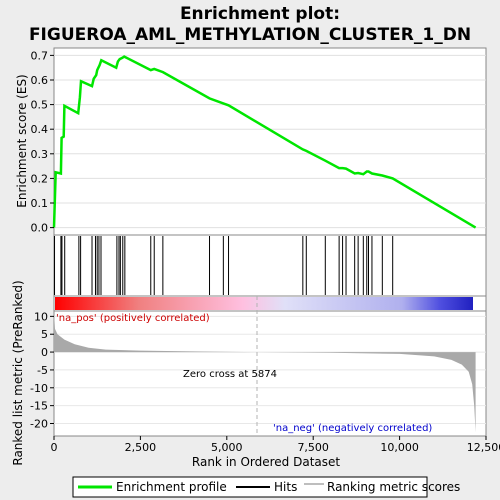  I want to click on chart-title-line1: Enrichment plot:, so click(260, 14).